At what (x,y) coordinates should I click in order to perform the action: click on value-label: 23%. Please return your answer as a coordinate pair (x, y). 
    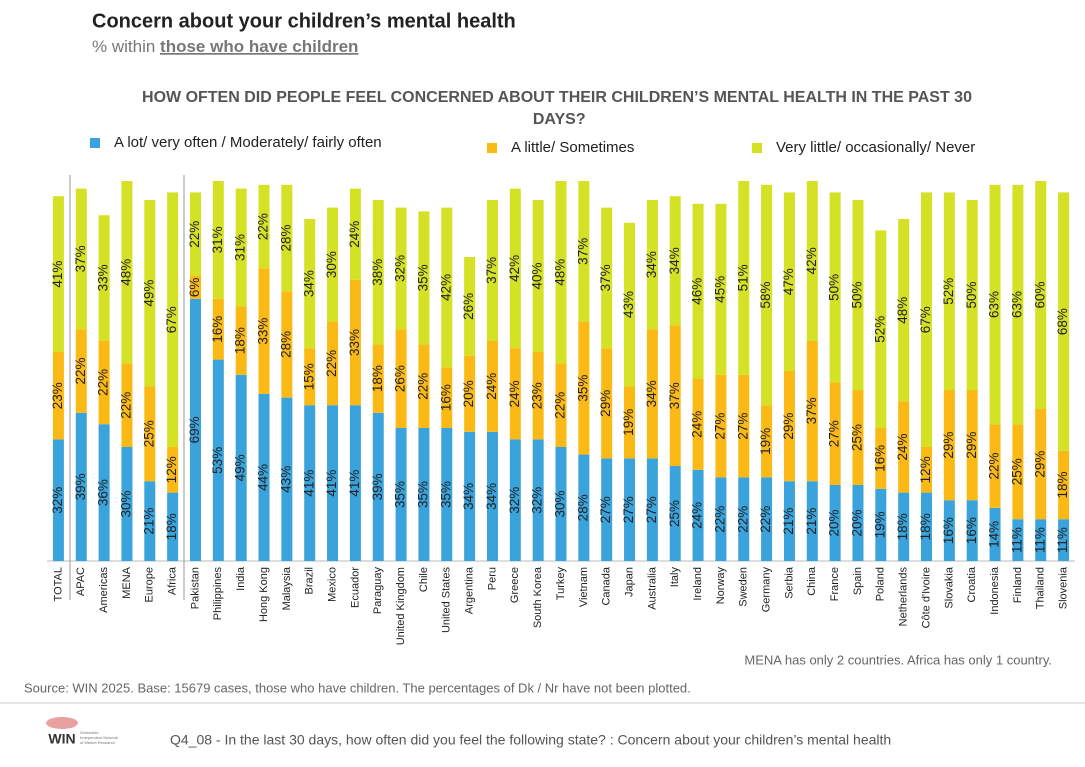
    Looking at the image, I should click on (57, 395).